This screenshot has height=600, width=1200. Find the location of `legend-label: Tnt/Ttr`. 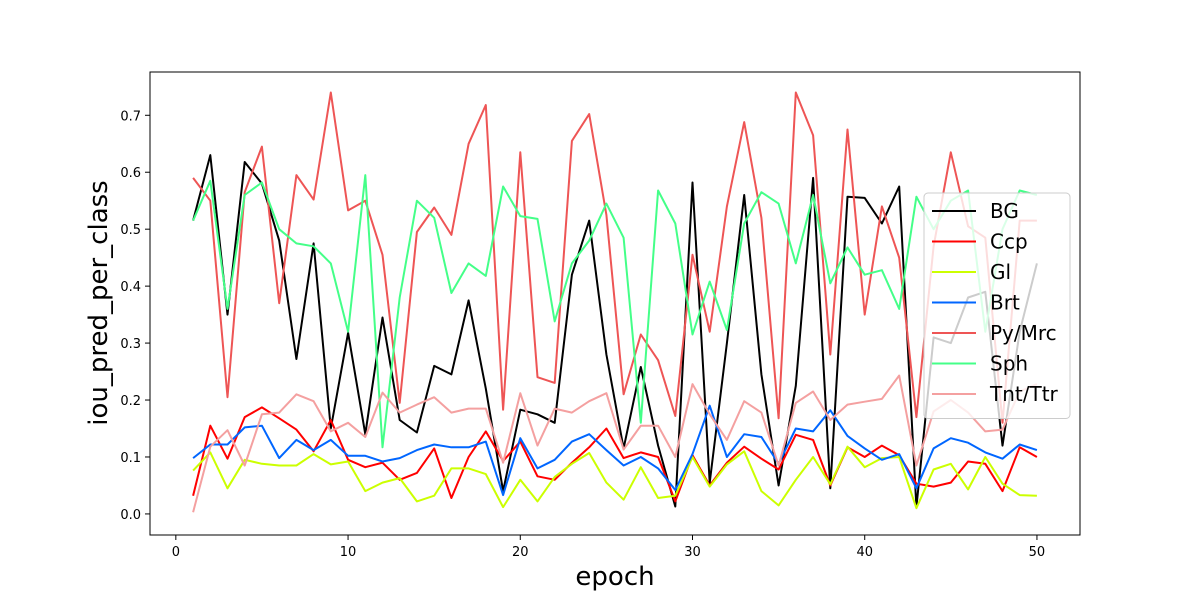

legend-label: Tnt/Ttr is located at coordinates (1024, 394).